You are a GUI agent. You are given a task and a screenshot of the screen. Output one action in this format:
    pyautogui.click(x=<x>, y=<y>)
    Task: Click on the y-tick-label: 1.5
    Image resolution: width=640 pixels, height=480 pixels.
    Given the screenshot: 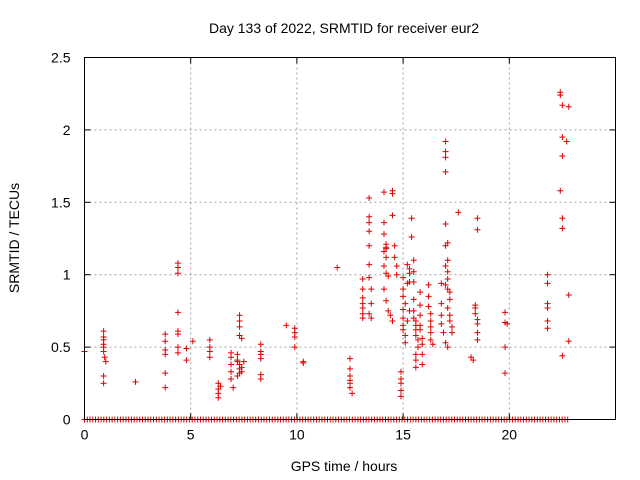 What is the action you would take?
    pyautogui.click(x=61, y=202)
    